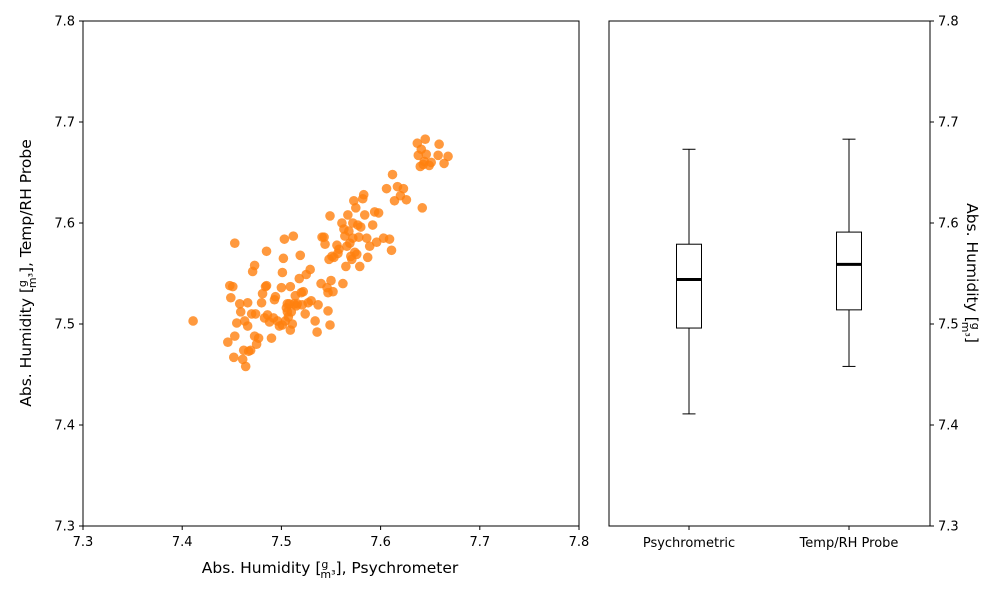 The height and width of the screenshot is (600, 1000). I want to click on y-tick-label: 7.8, so click(64, 22).